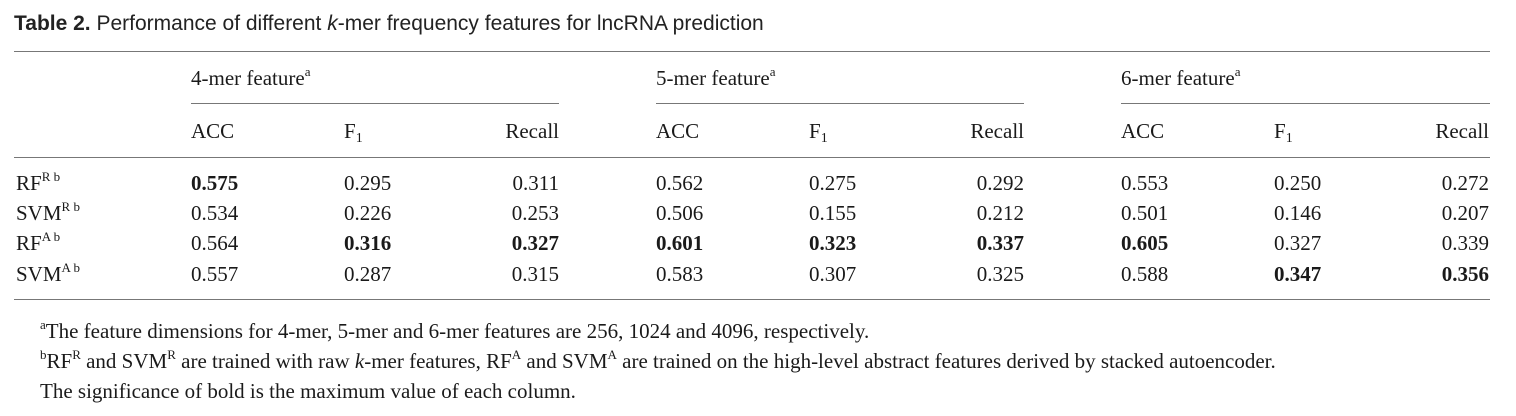 This screenshot has height=416, width=1516. I want to click on table-cell: 0.212, so click(1000, 213).